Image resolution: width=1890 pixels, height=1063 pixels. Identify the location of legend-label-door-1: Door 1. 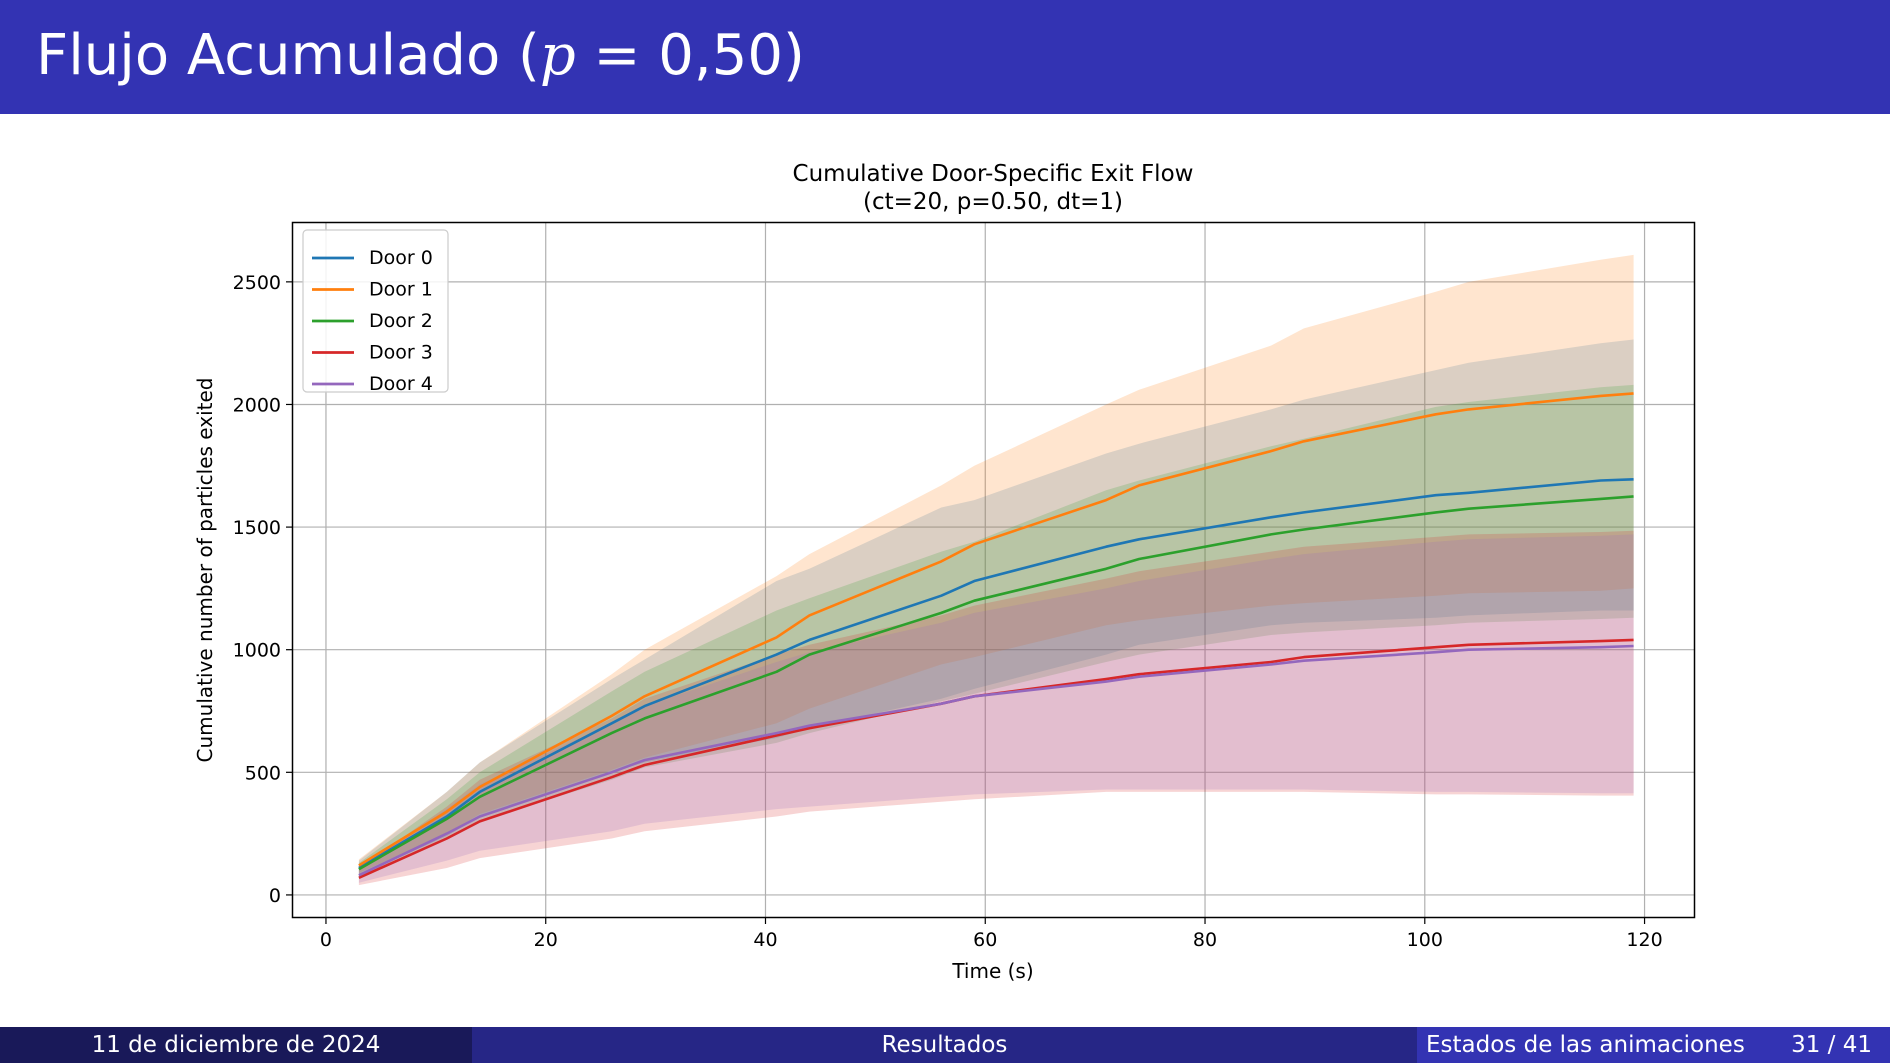
(401, 290).